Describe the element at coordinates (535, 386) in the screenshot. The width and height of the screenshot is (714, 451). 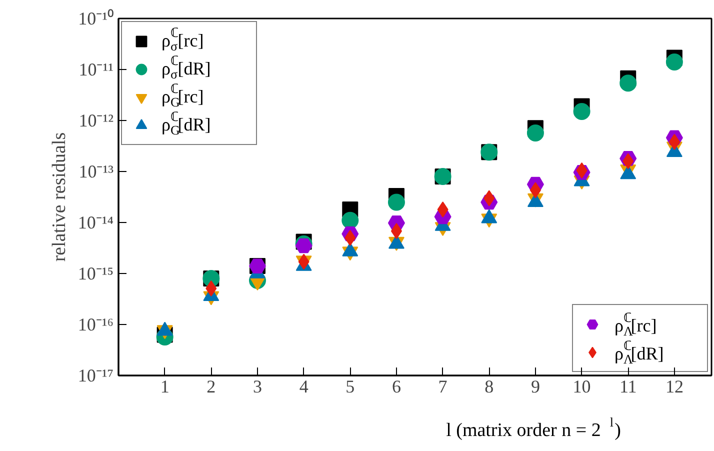
I see `x-tick-label: 9` at that location.